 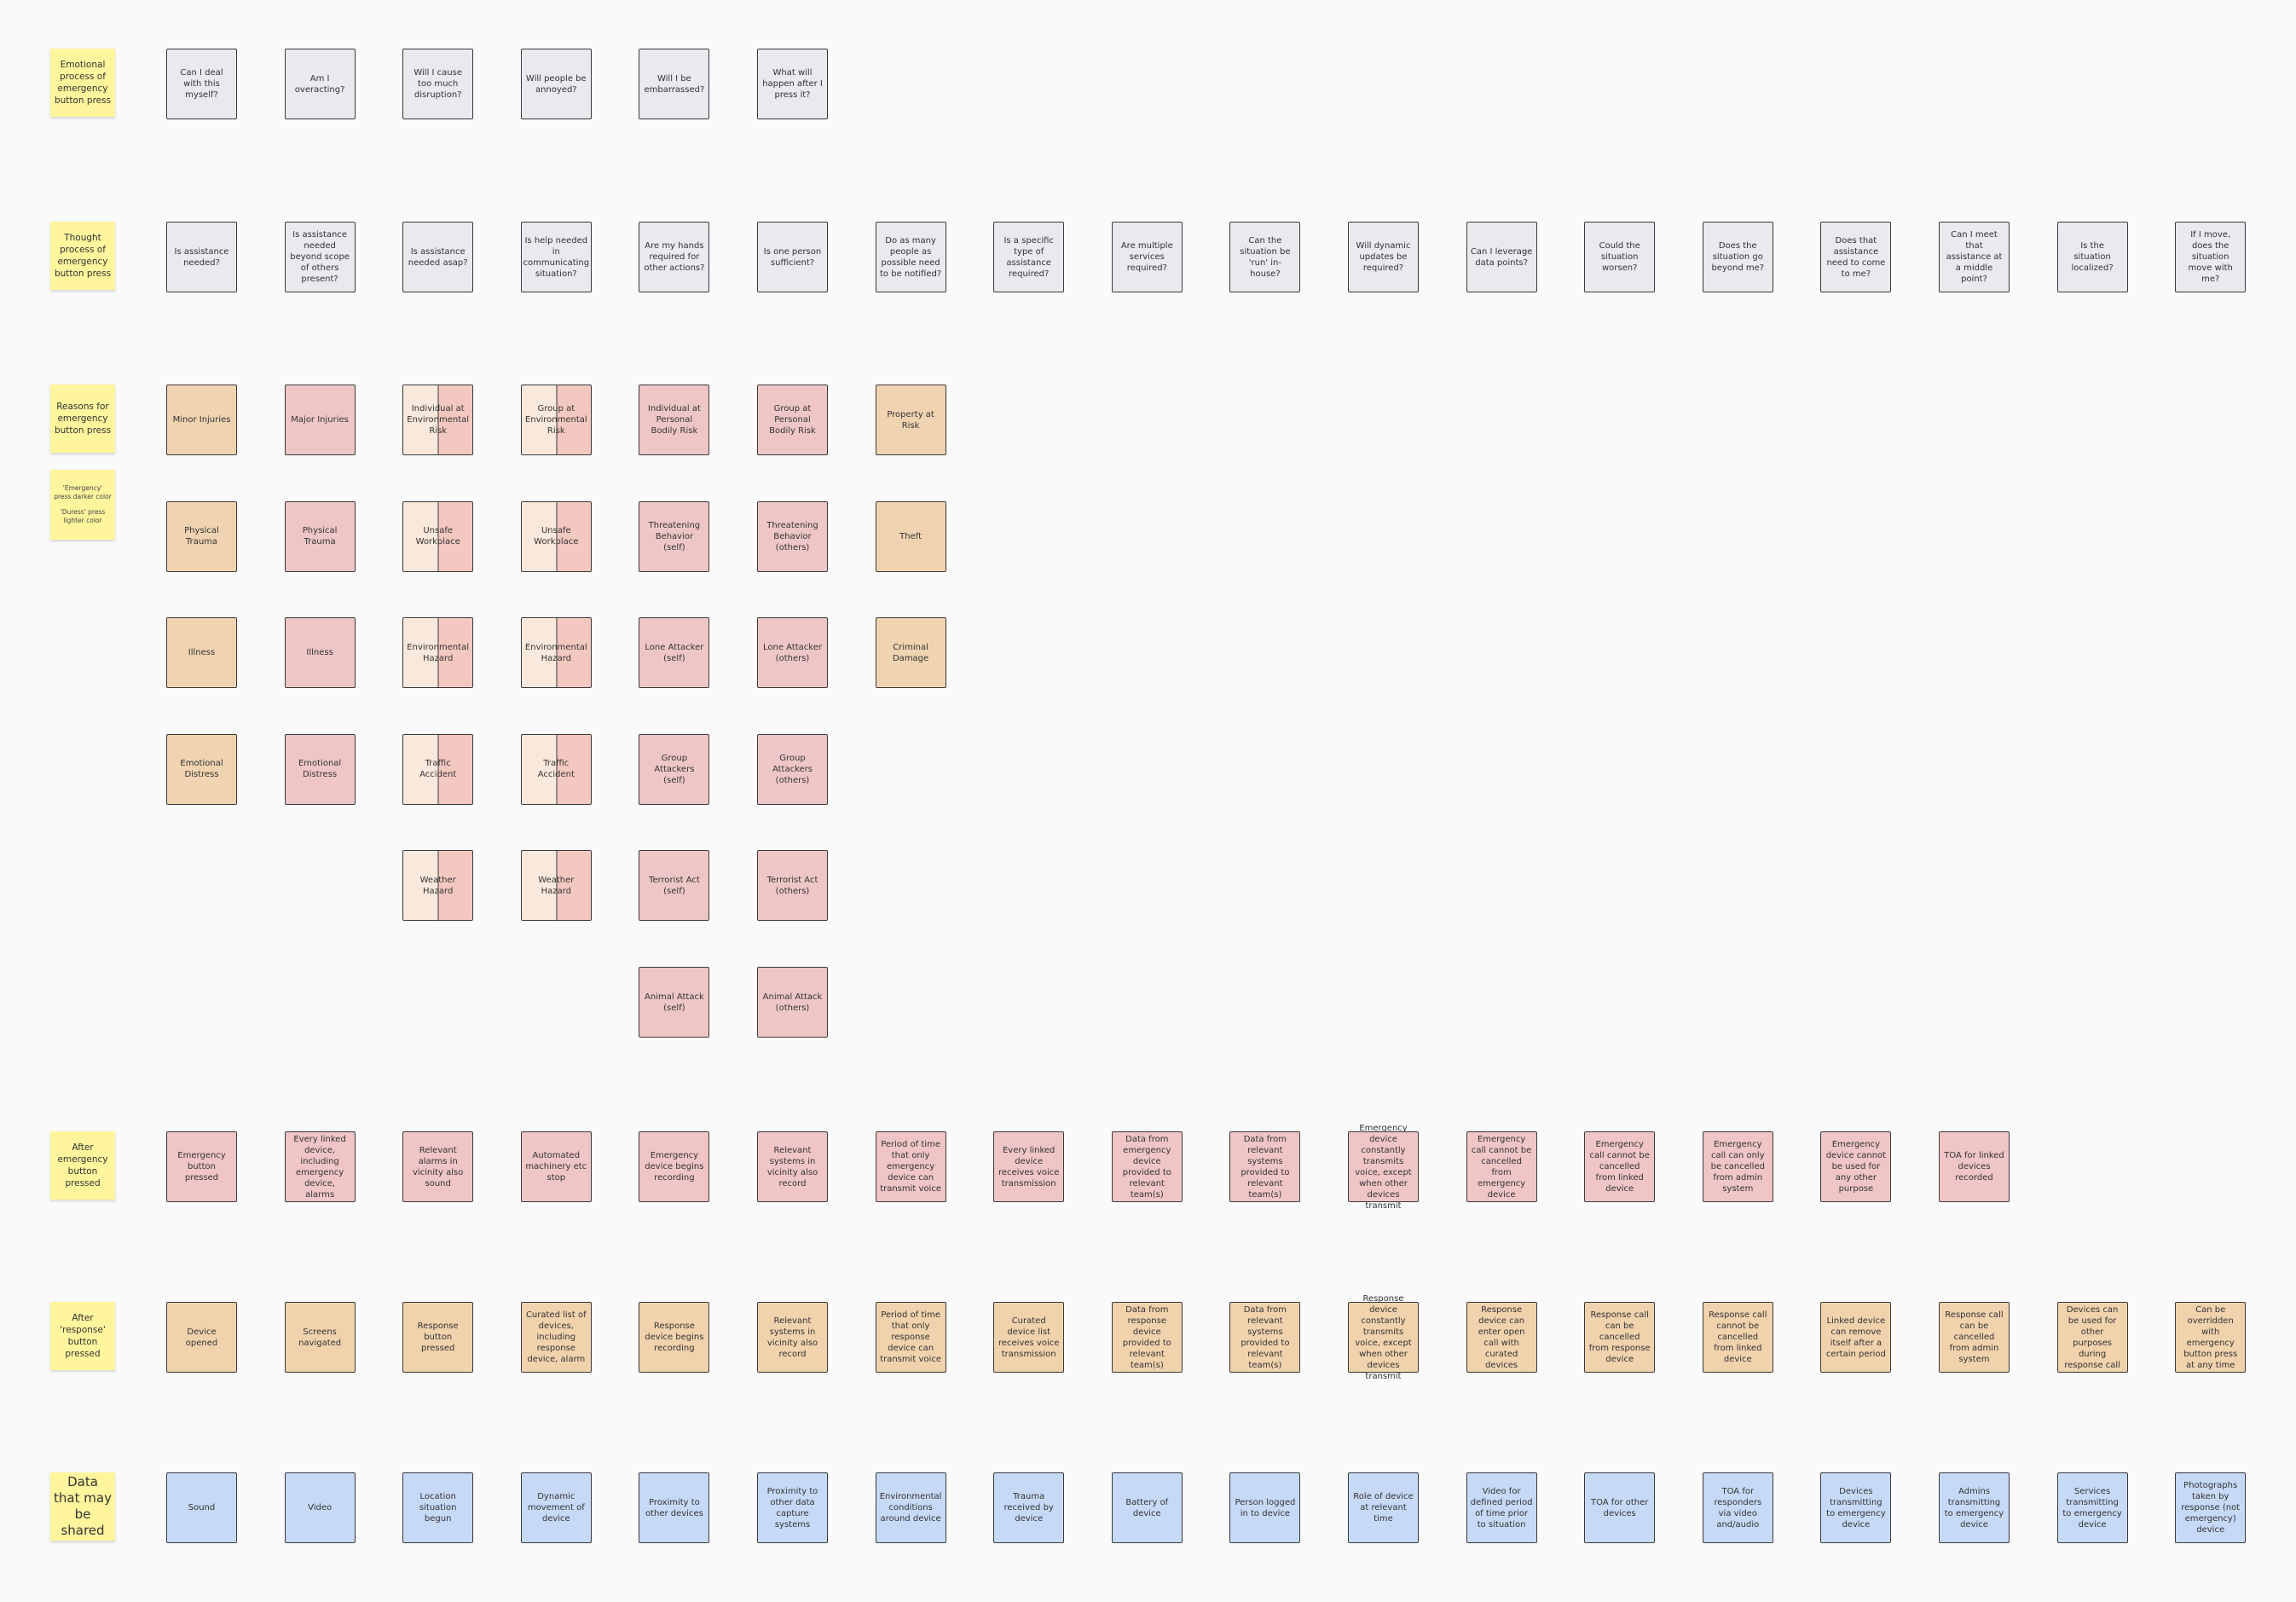 What do you see at coordinates (202, 1166) in the screenshot?
I see `sticky-card: Emergency button pressed` at bounding box center [202, 1166].